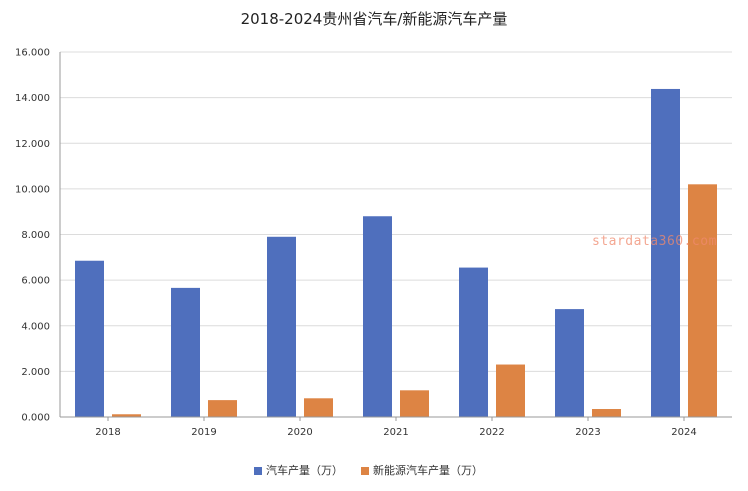 Image resolution: width=748 pixels, height=491 pixels. I want to click on y-tick-label: 4.000, so click(35, 326).